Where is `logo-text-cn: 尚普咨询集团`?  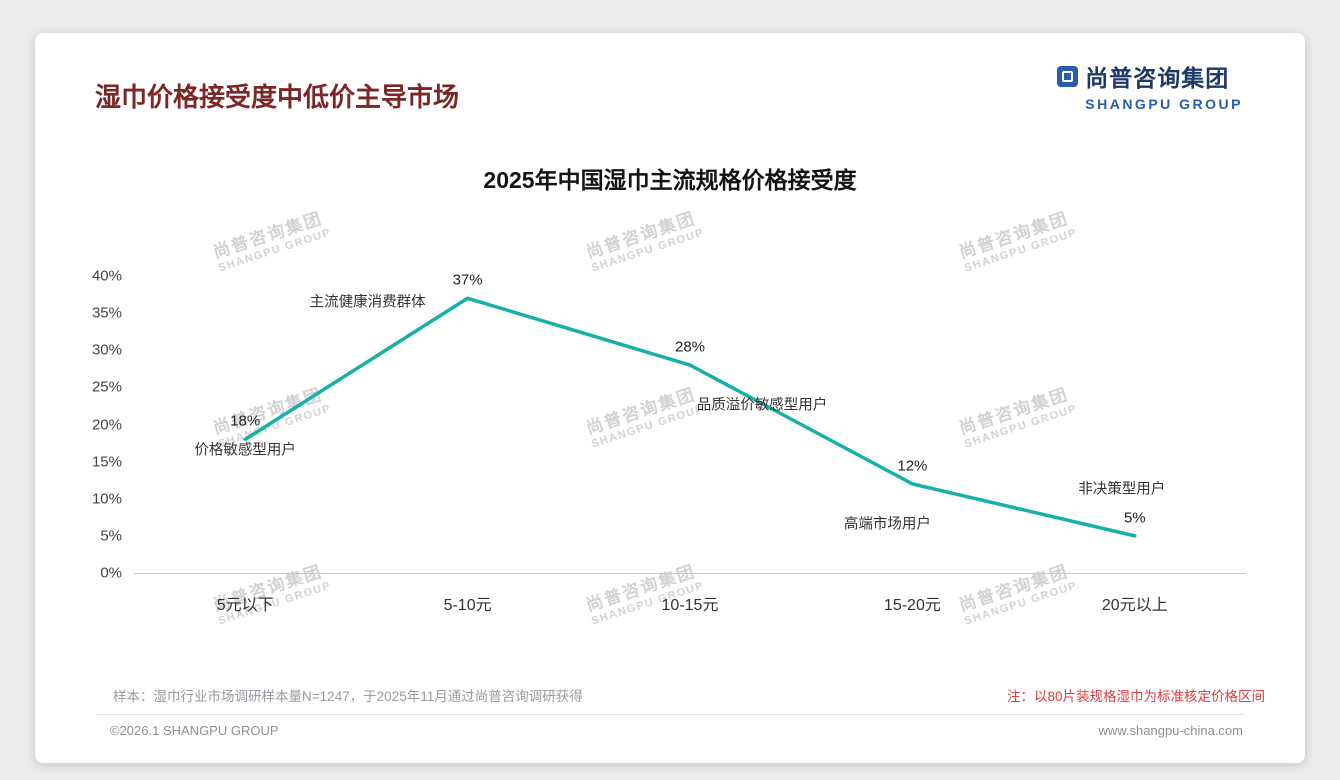
logo-text-cn: 尚普咨询集团 is located at coordinates (1157, 78).